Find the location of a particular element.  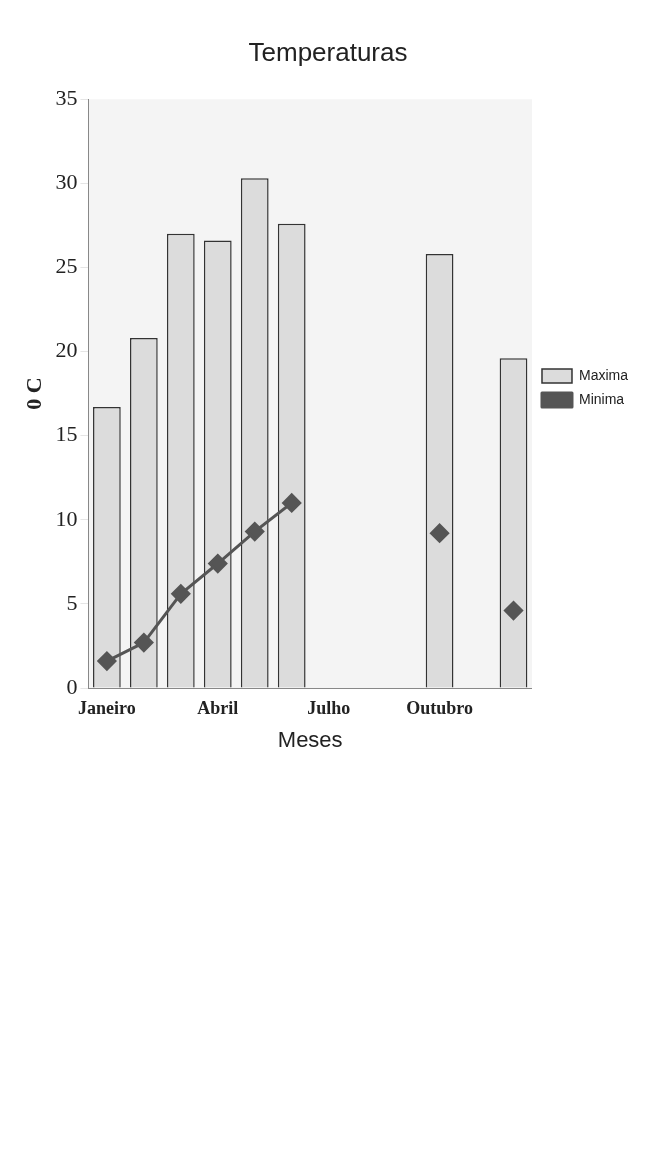

y-axis-title: 0 C is located at coordinates (33, 393).